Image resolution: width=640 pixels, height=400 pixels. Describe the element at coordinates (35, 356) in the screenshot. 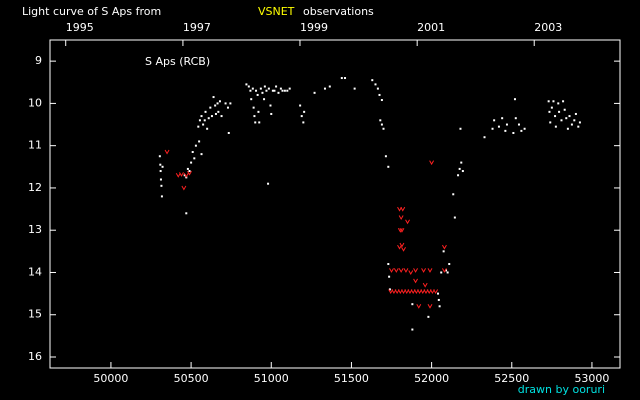

I see `y-tick-label: 16` at that location.